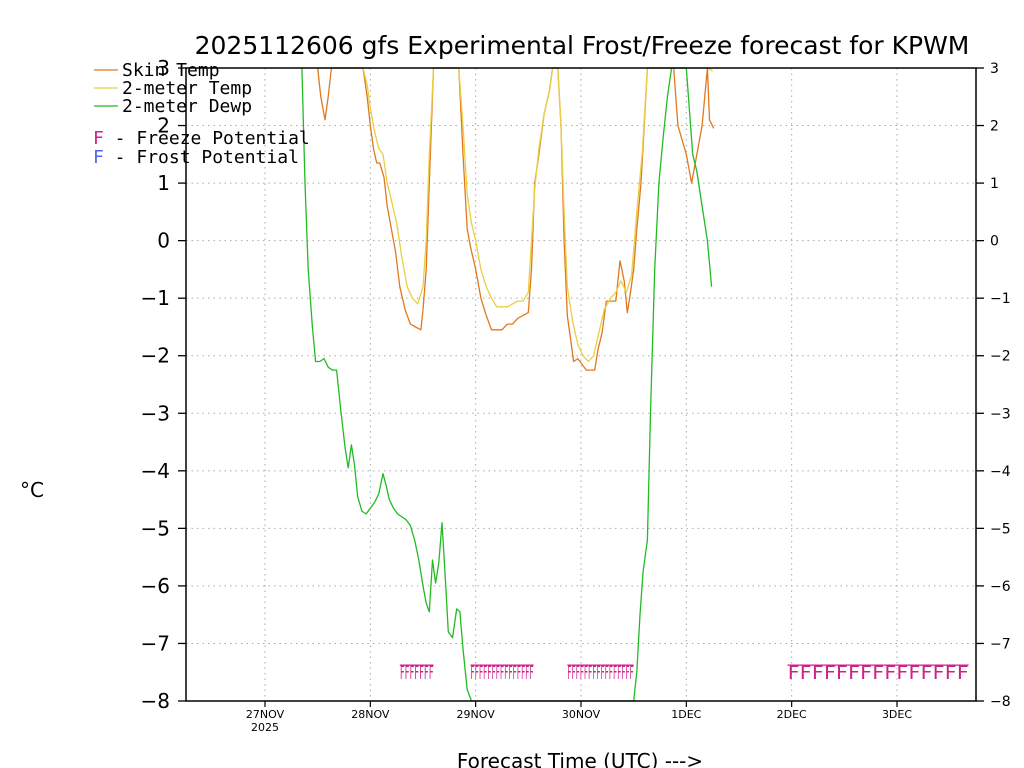 This screenshot has width=1024, height=768. What do you see at coordinates (1000, 529) in the screenshot?
I see `y-tick-label-right: −5` at bounding box center [1000, 529].